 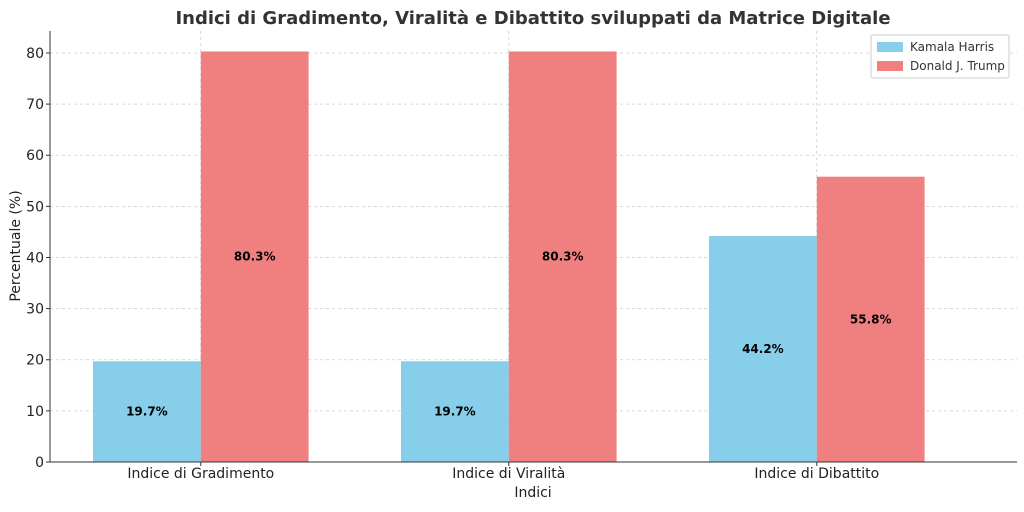 I want to click on y-tick-label-0: 0, so click(x=39, y=463).